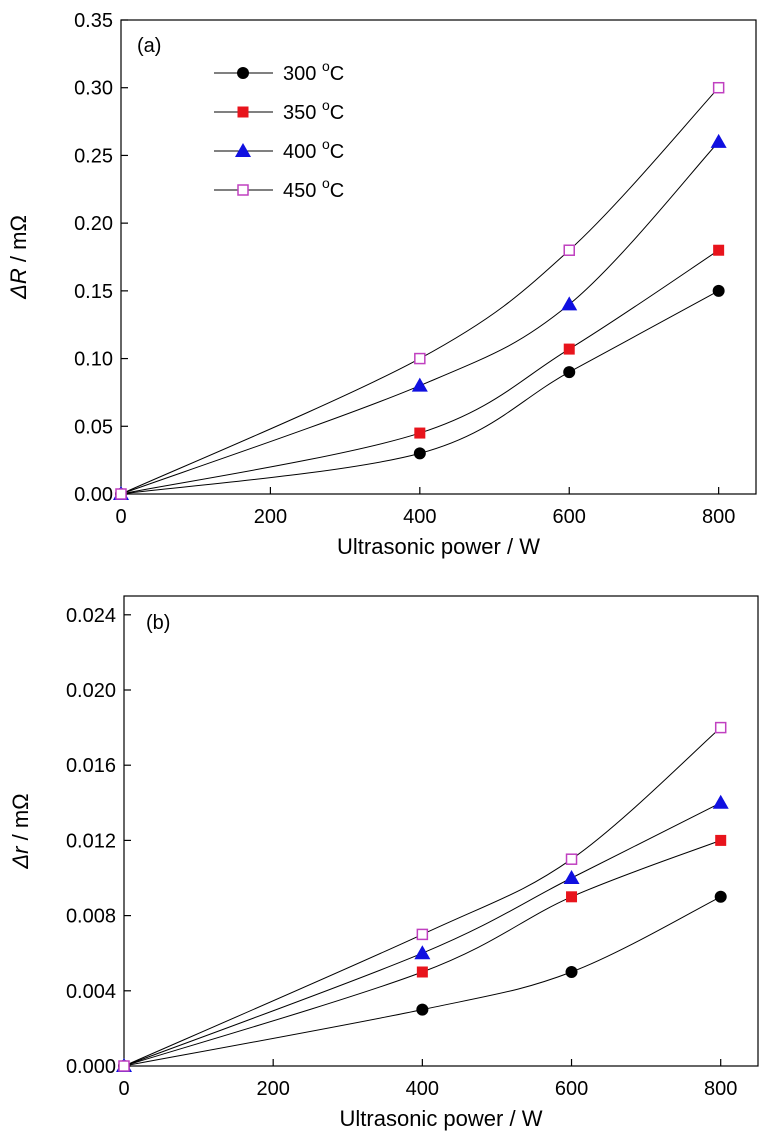 This screenshot has width=768, height=1136. I want to click on panel-label: (b), so click(158, 623).